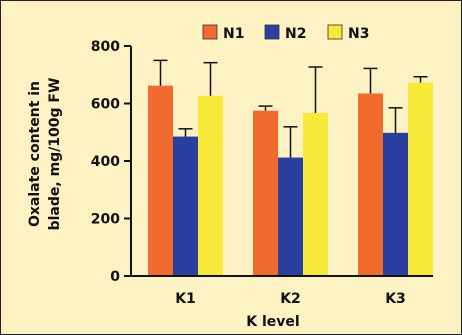 The image size is (462, 335). What do you see at coordinates (55, 154) in the screenshot?
I see `y-axis-title-line-2: blade, mg/100g FW` at bounding box center [55, 154].